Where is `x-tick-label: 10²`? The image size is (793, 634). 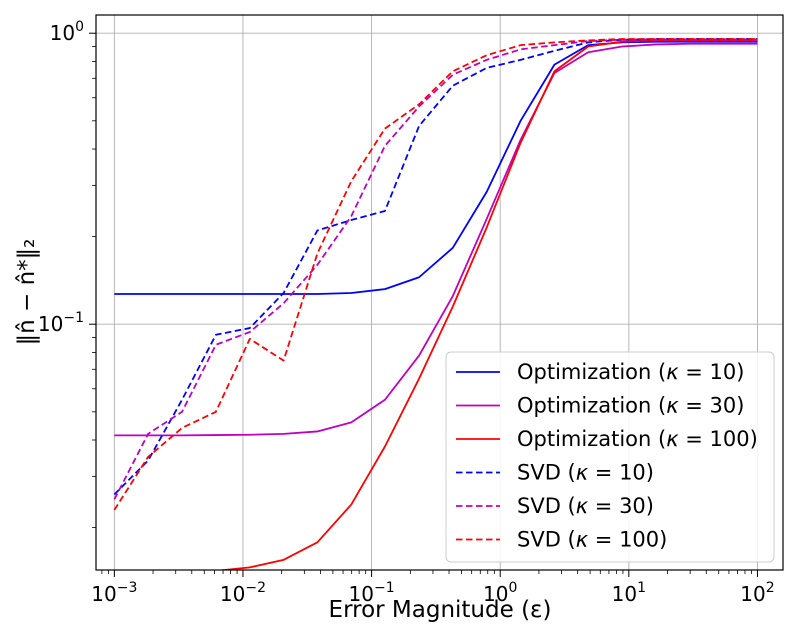 x-tick-label: 10² is located at coordinates (757, 593).